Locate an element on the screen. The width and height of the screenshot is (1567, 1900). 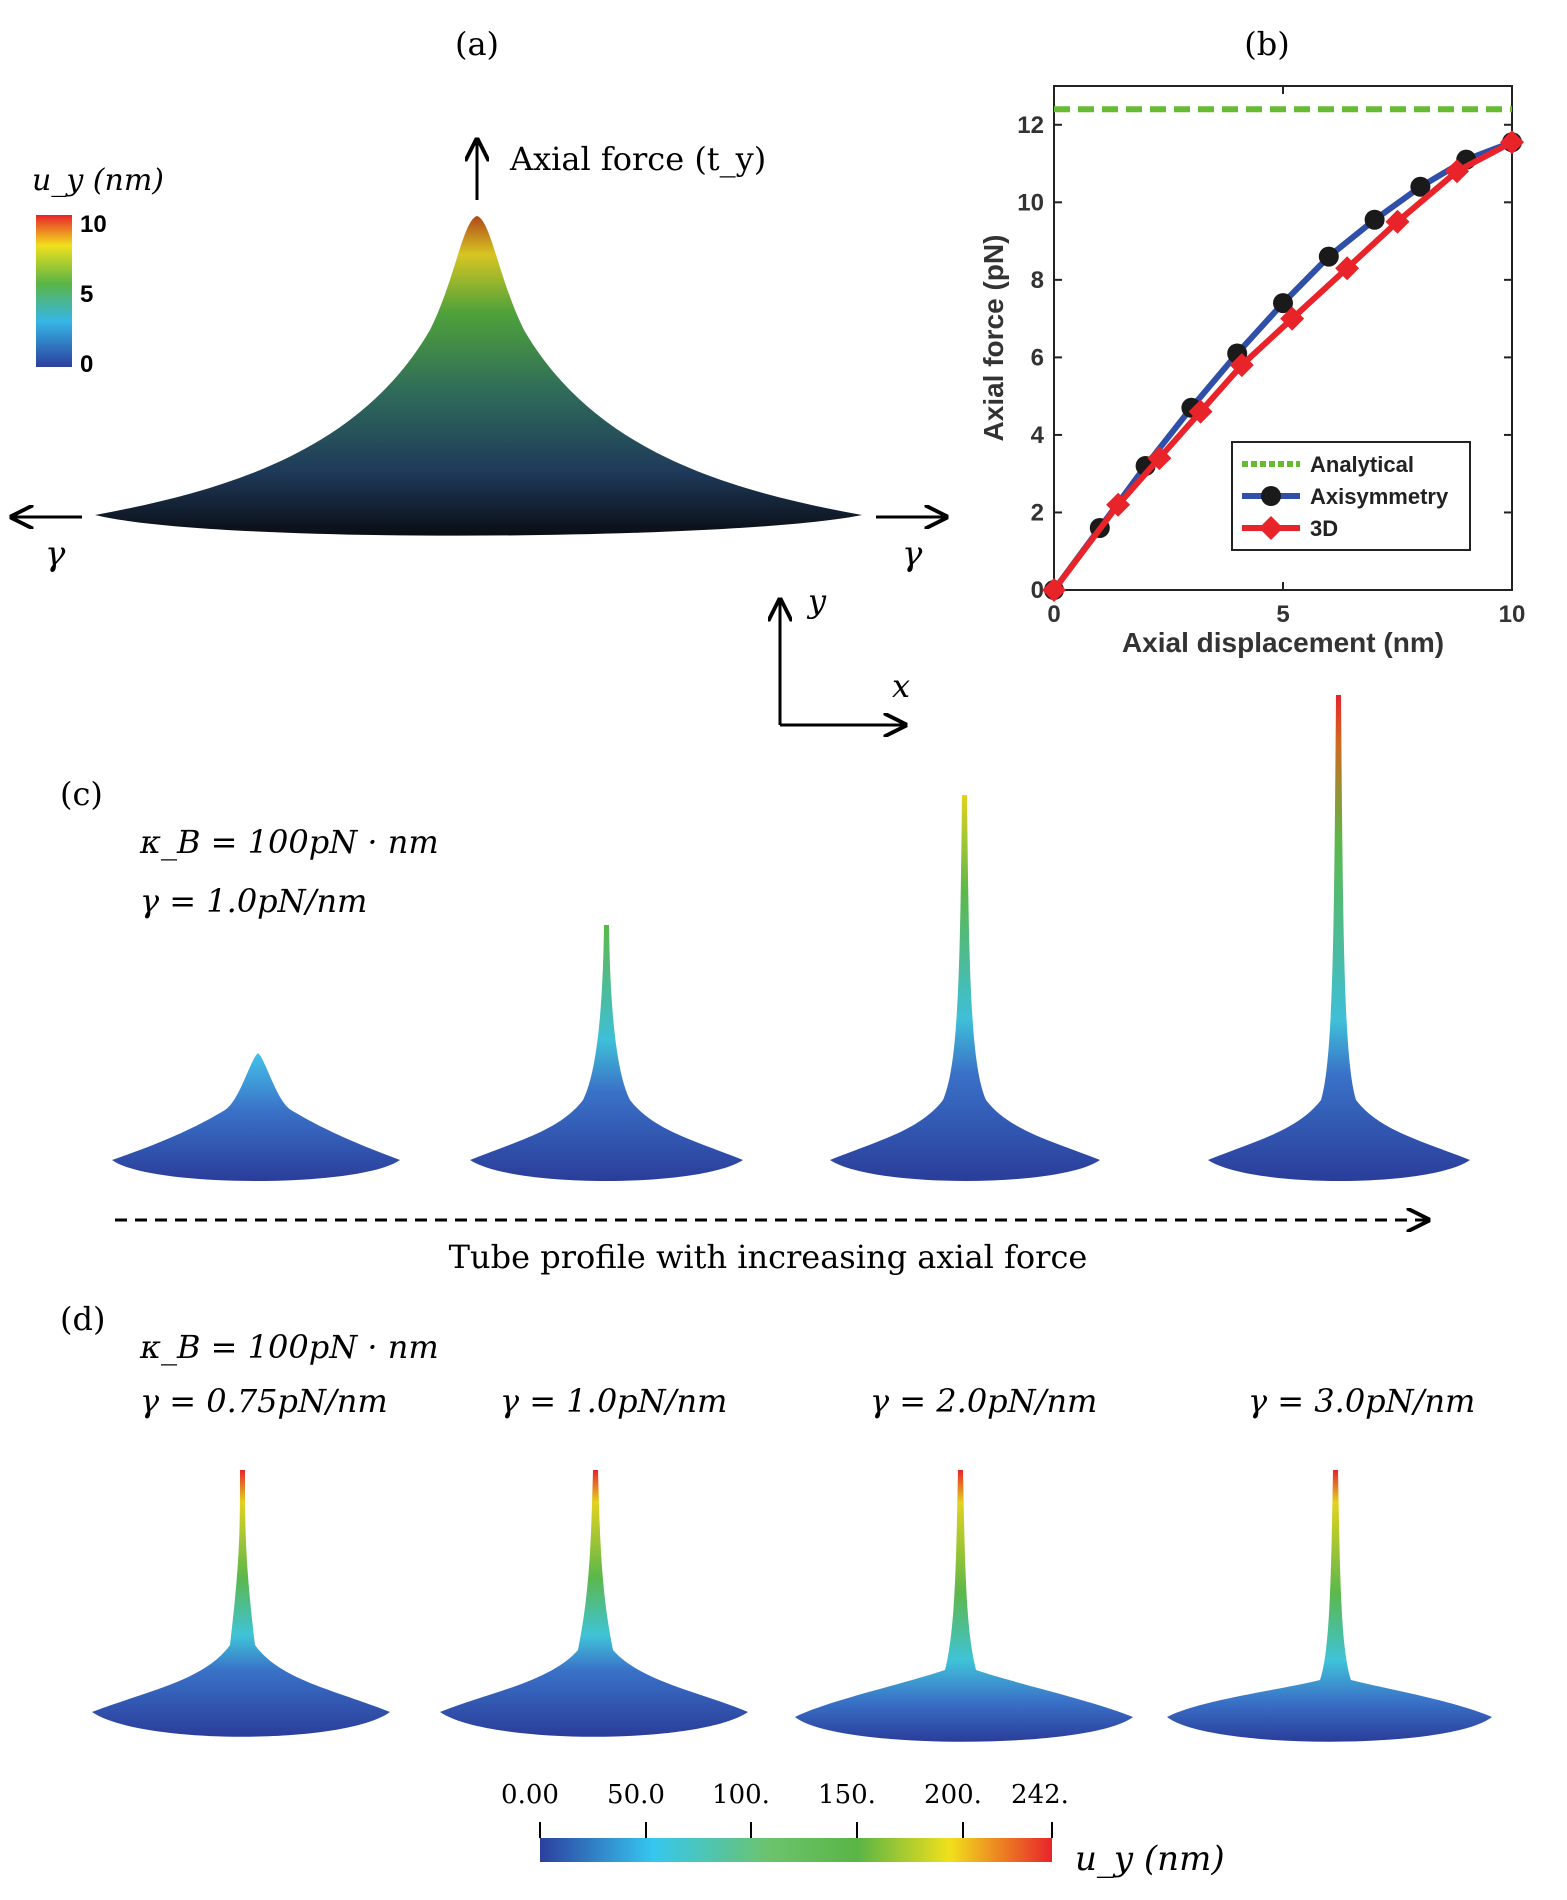
colorbar-a-title: u_y (nm) is located at coordinates (98, 180).